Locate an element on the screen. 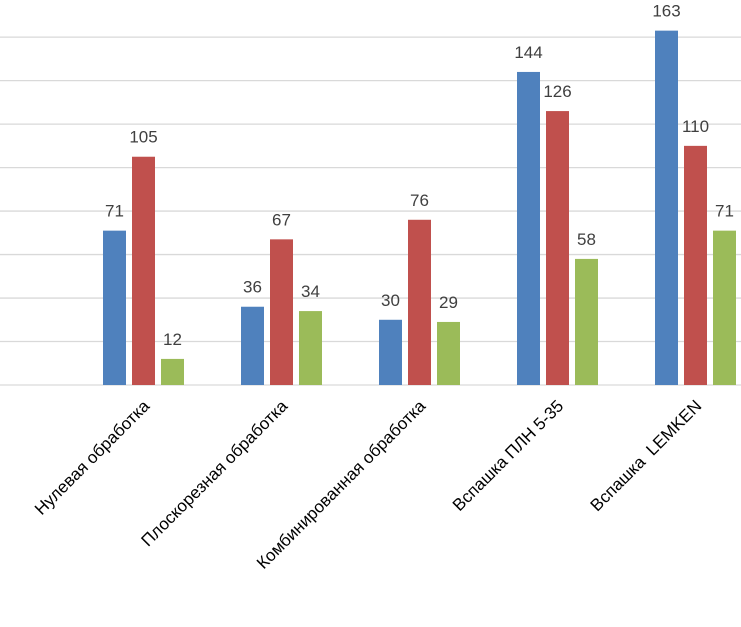 This screenshot has width=741, height=627. category-label: Вспашка ПЛН 5-35 is located at coordinates (508, 455).